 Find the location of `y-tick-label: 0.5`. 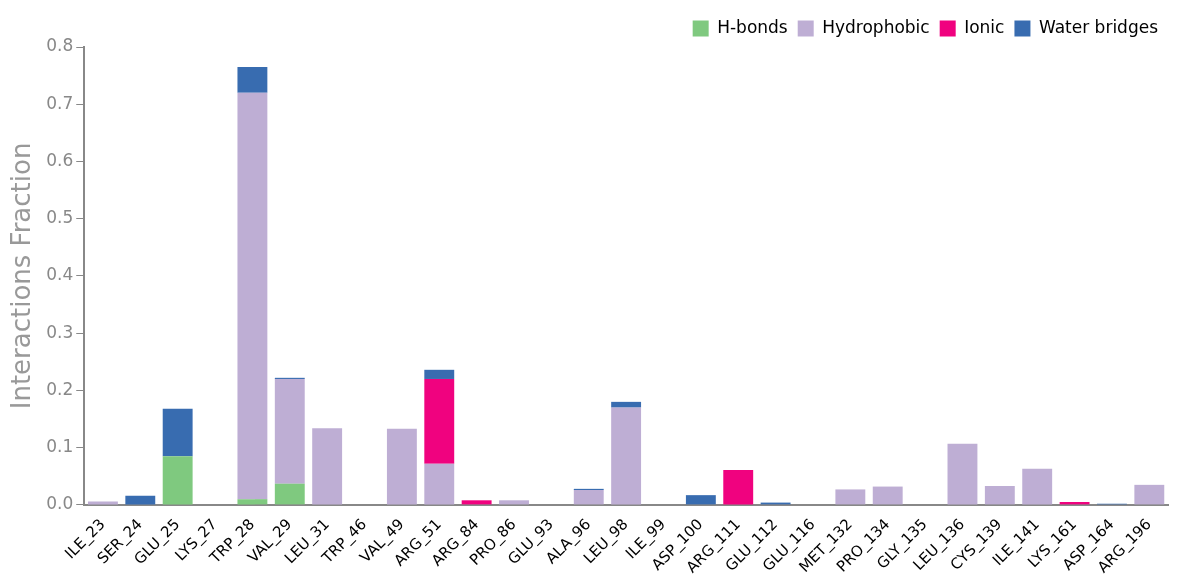

y-tick-label: 0.5 is located at coordinates (60, 217).